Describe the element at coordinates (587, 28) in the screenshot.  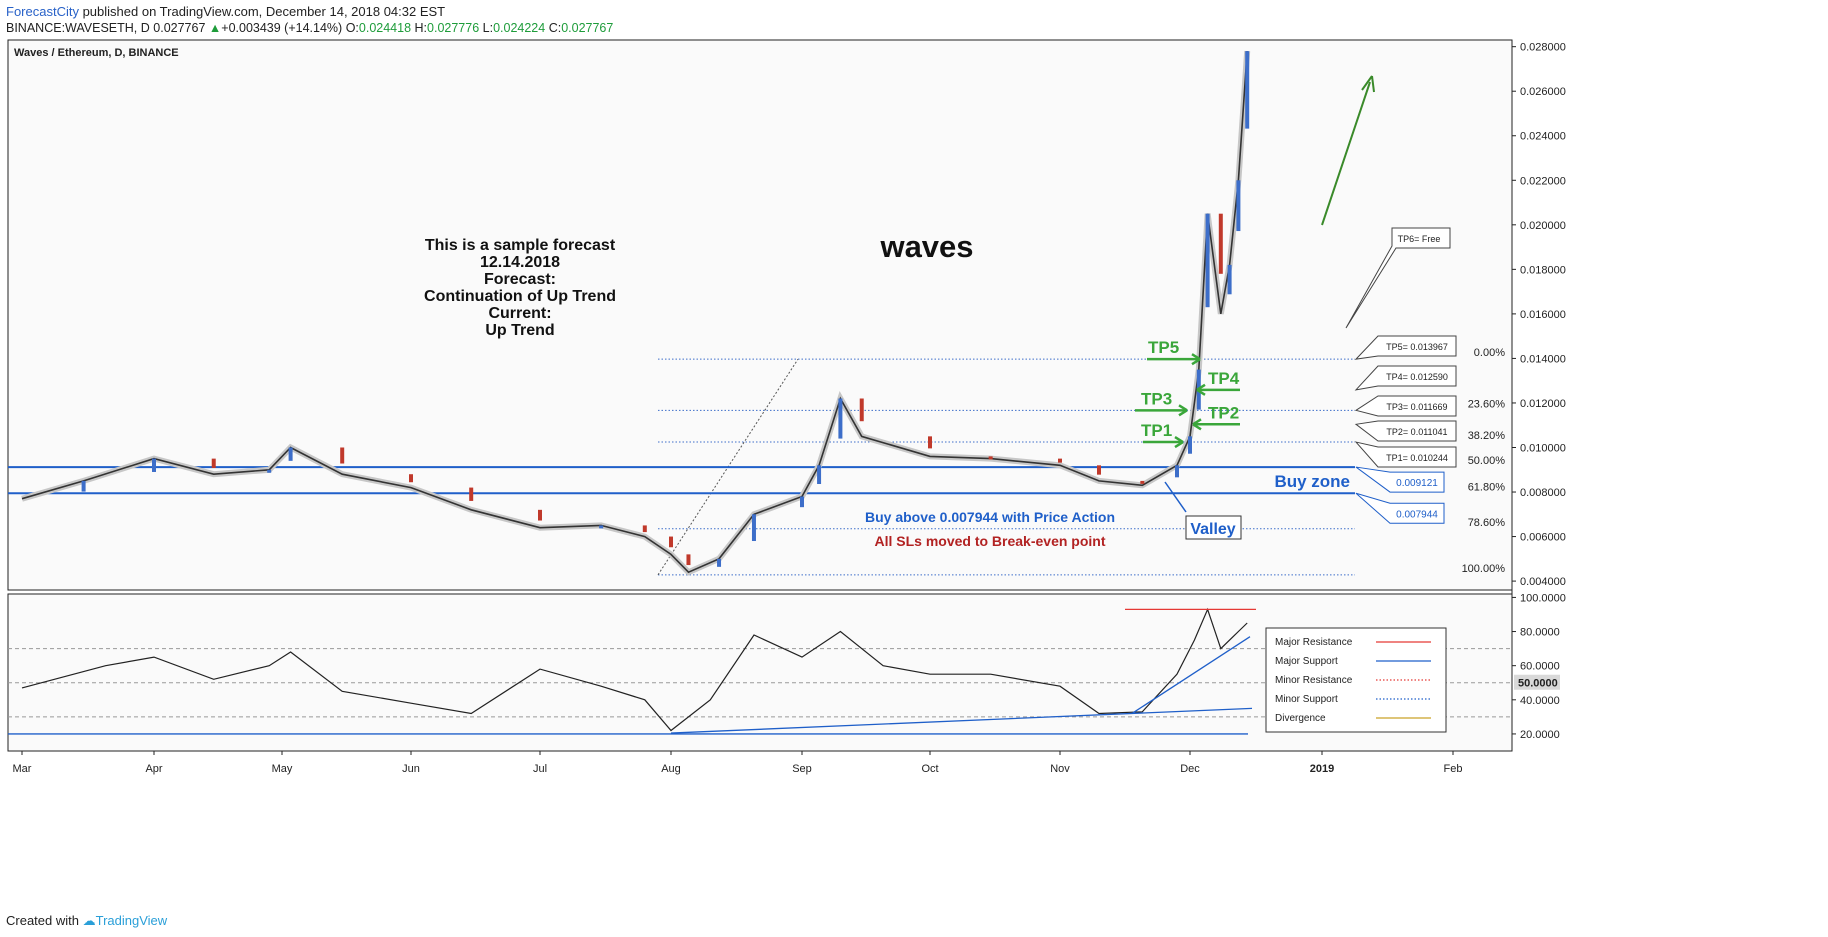
I see `close-value: 0.027767` at that location.